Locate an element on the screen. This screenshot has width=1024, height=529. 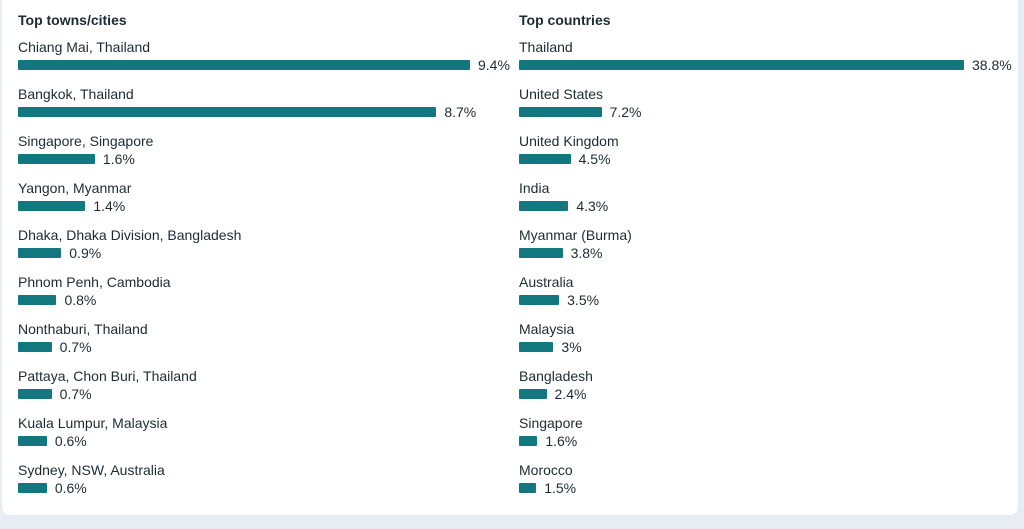
country-label: Singapore is located at coordinates (551, 423).